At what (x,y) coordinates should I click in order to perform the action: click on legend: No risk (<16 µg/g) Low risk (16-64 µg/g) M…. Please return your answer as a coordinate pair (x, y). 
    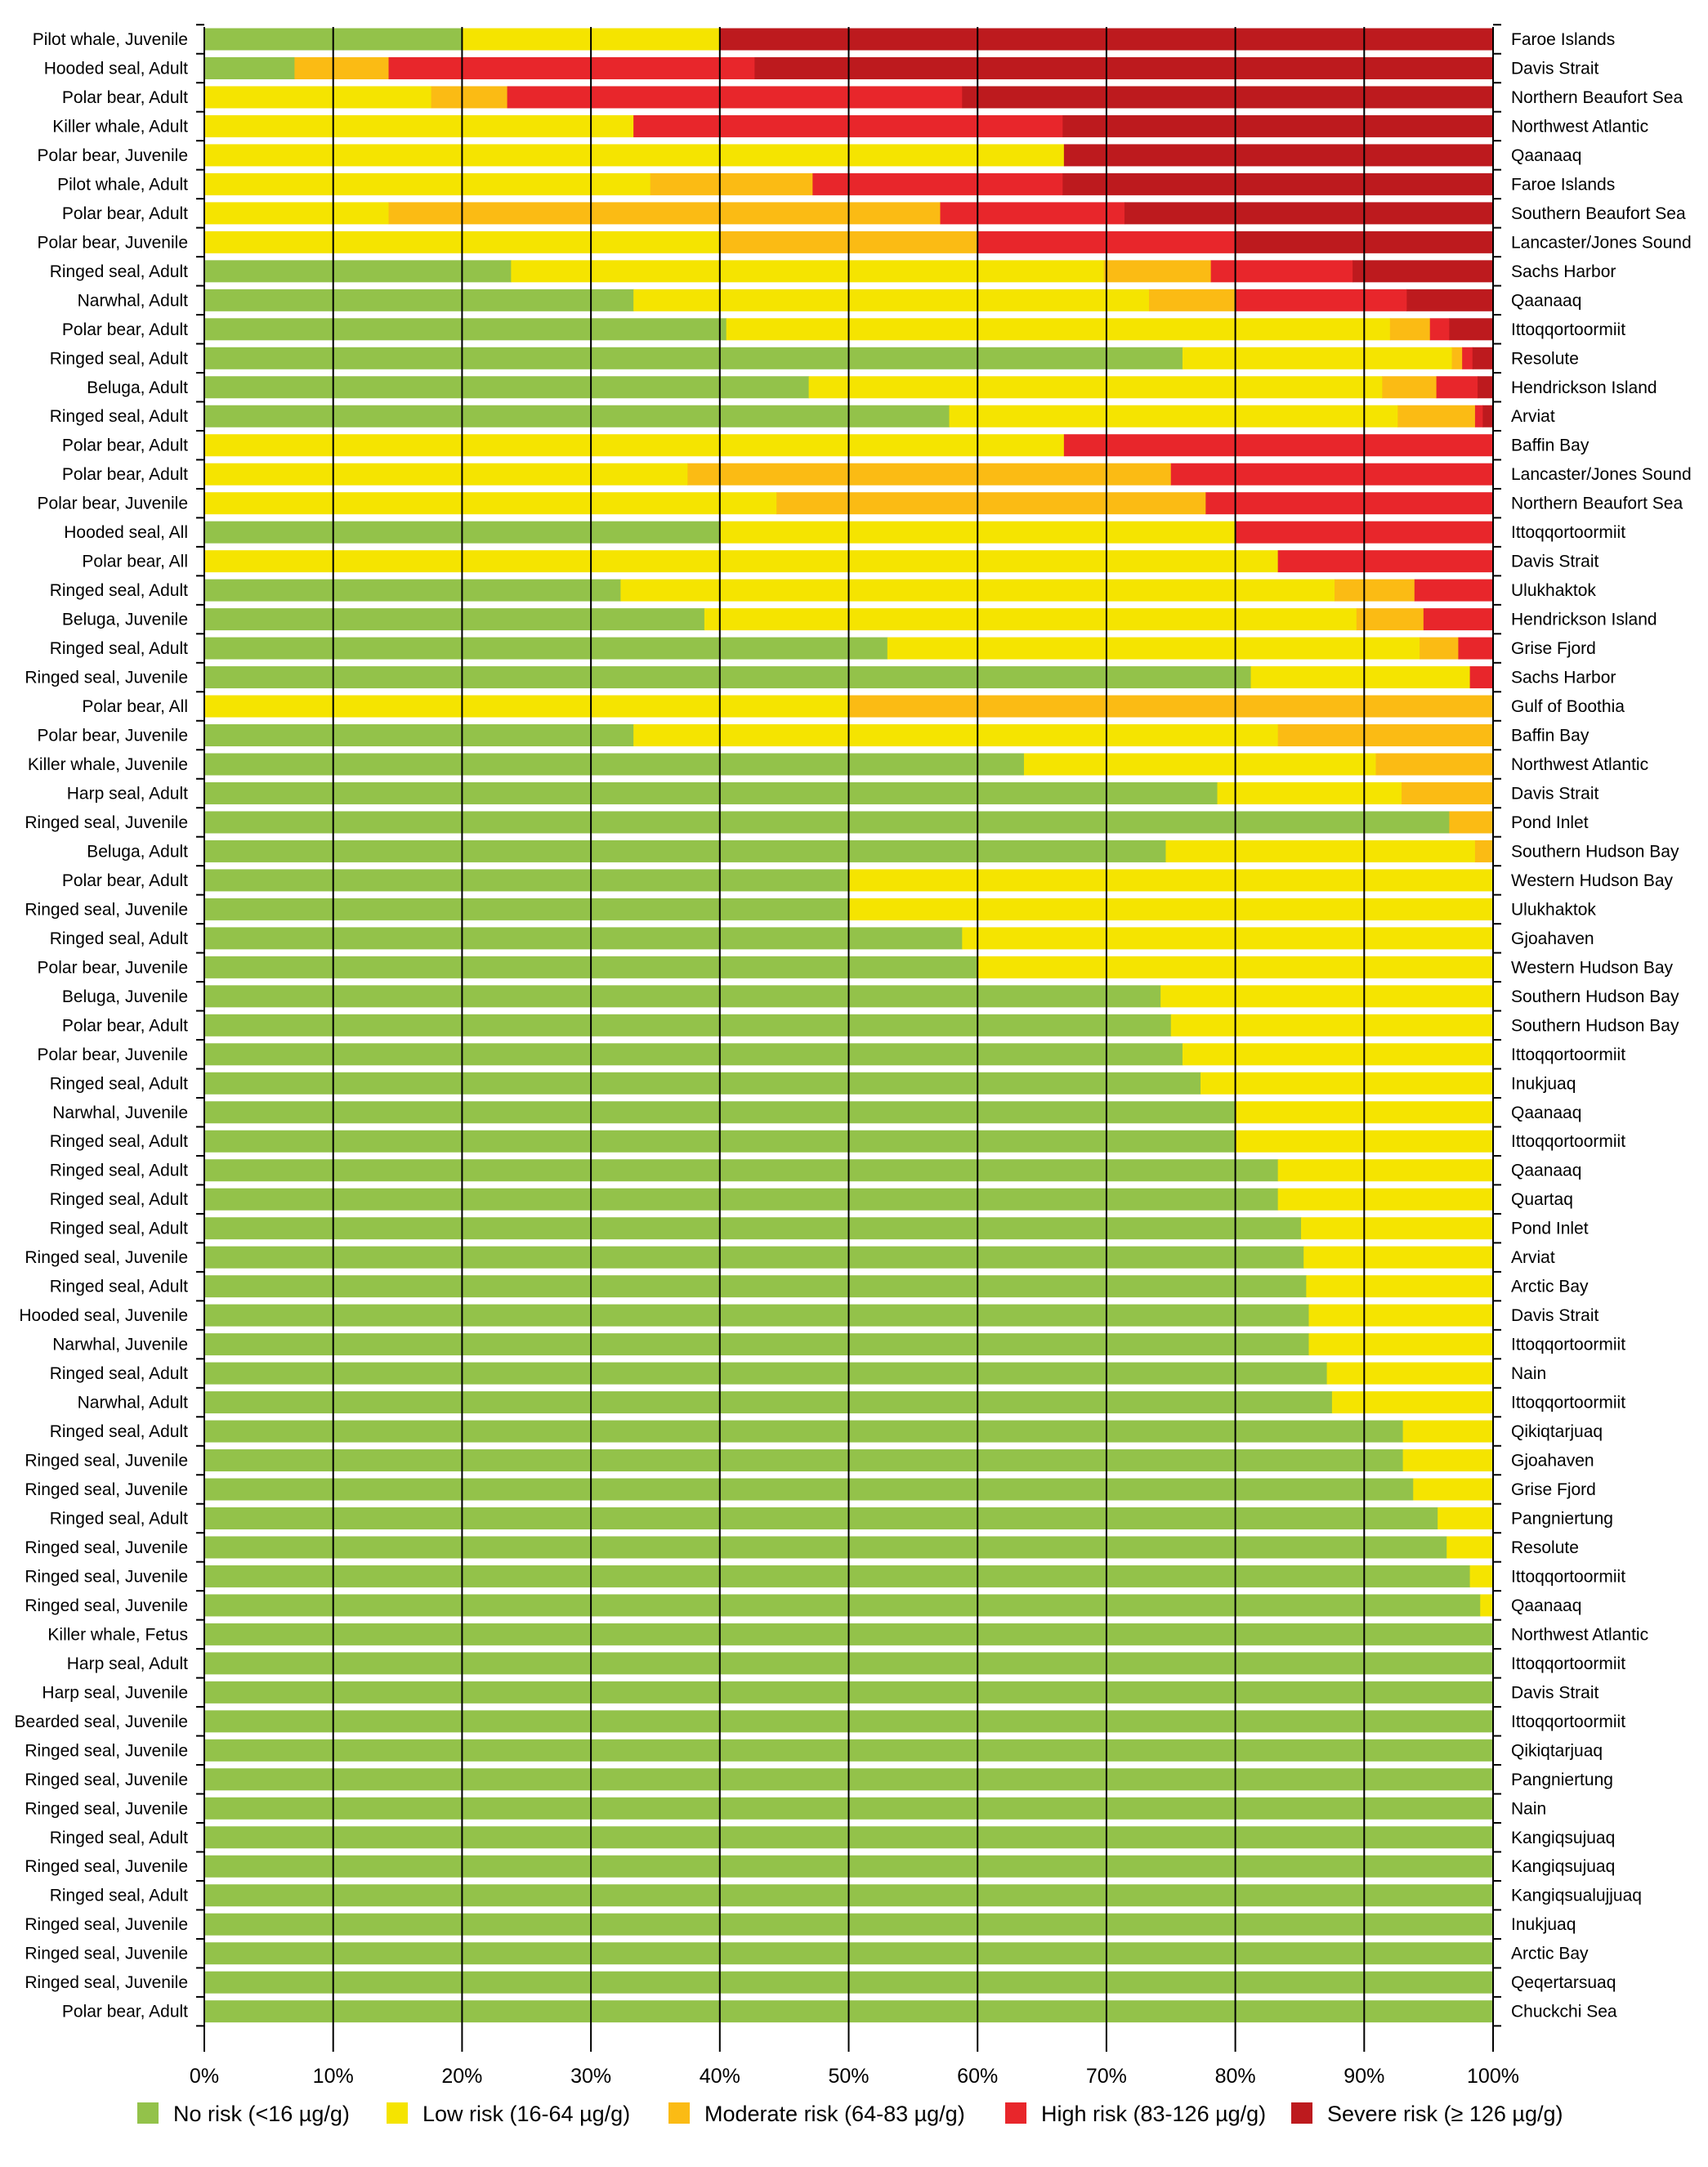
    Looking at the image, I should click on (850, 2114).